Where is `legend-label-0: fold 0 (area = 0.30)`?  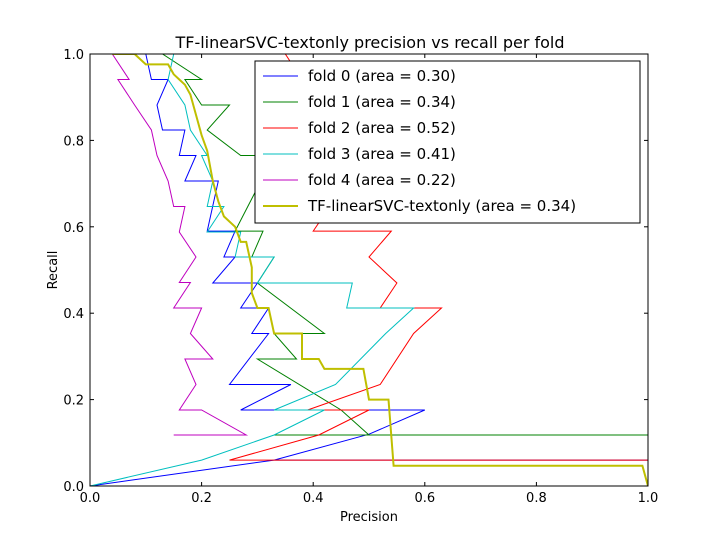
legend-label-0: fold 0 (area = 0.30) is located at coordinates (382, 76).